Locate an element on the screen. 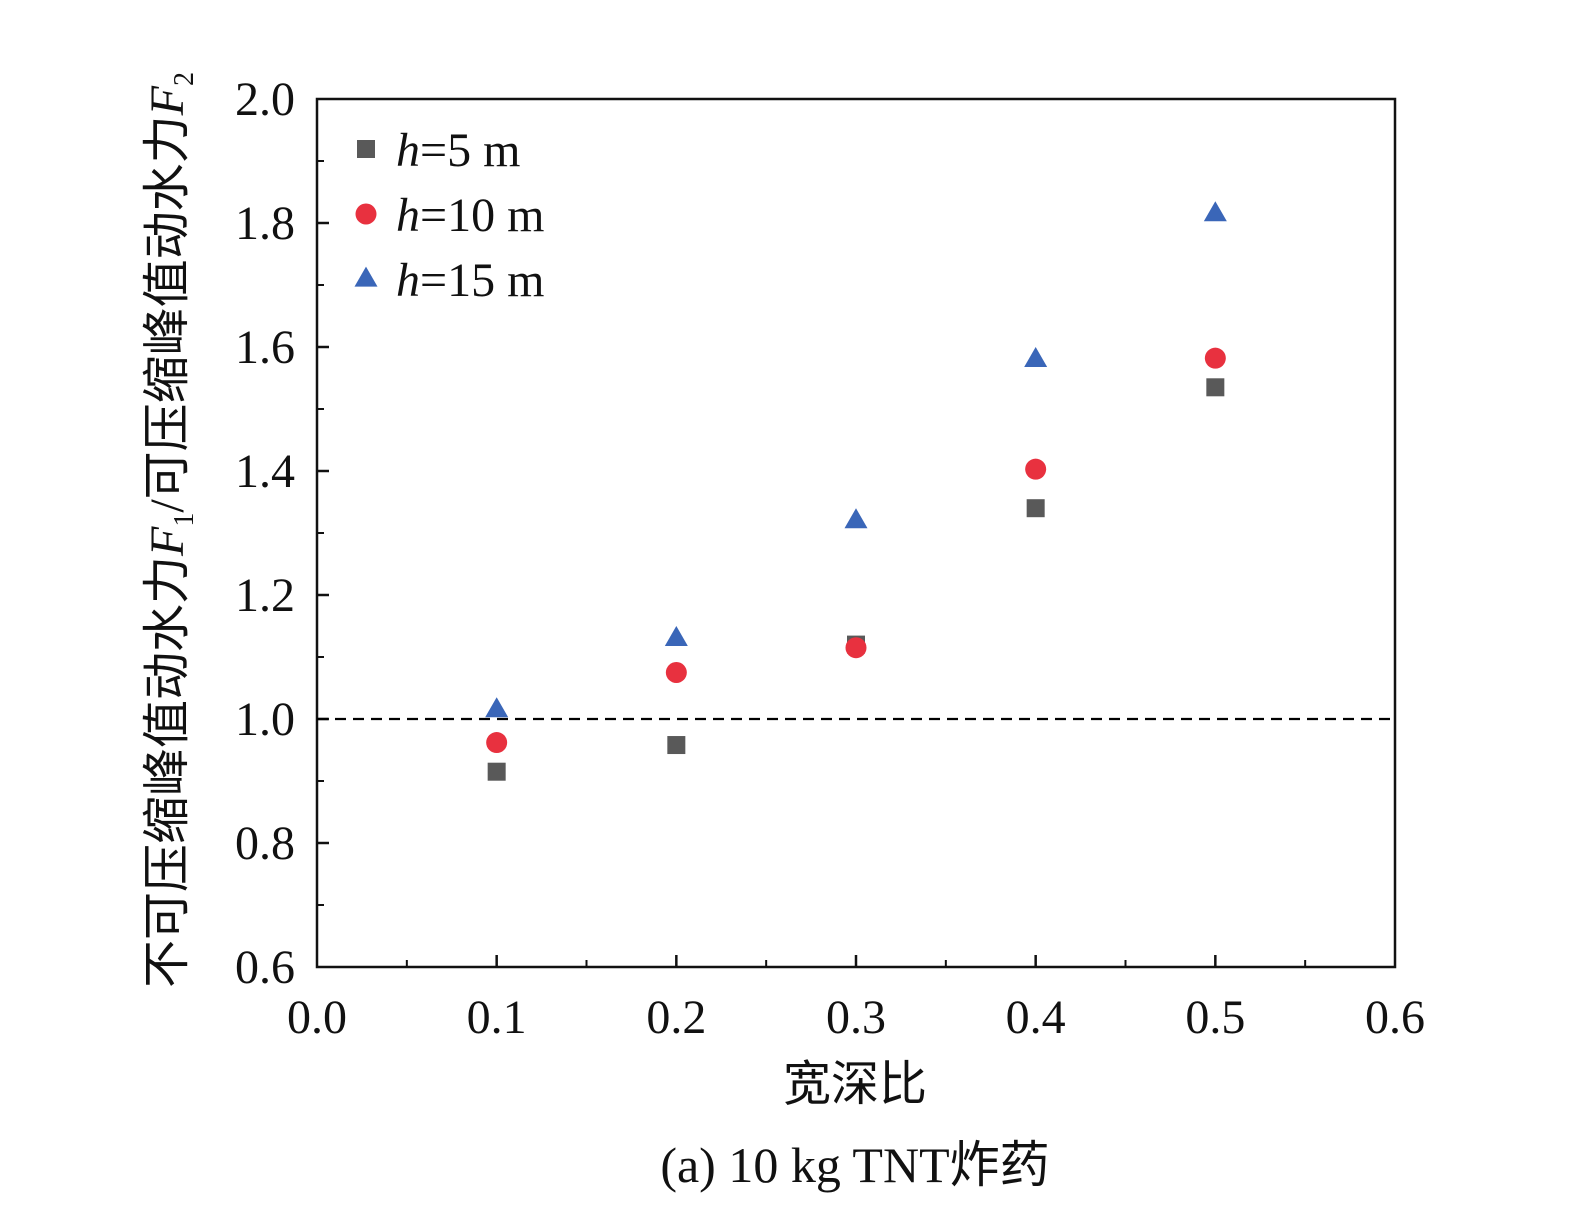  y-axis-label-var1: F is located at coordinates (167, 541).